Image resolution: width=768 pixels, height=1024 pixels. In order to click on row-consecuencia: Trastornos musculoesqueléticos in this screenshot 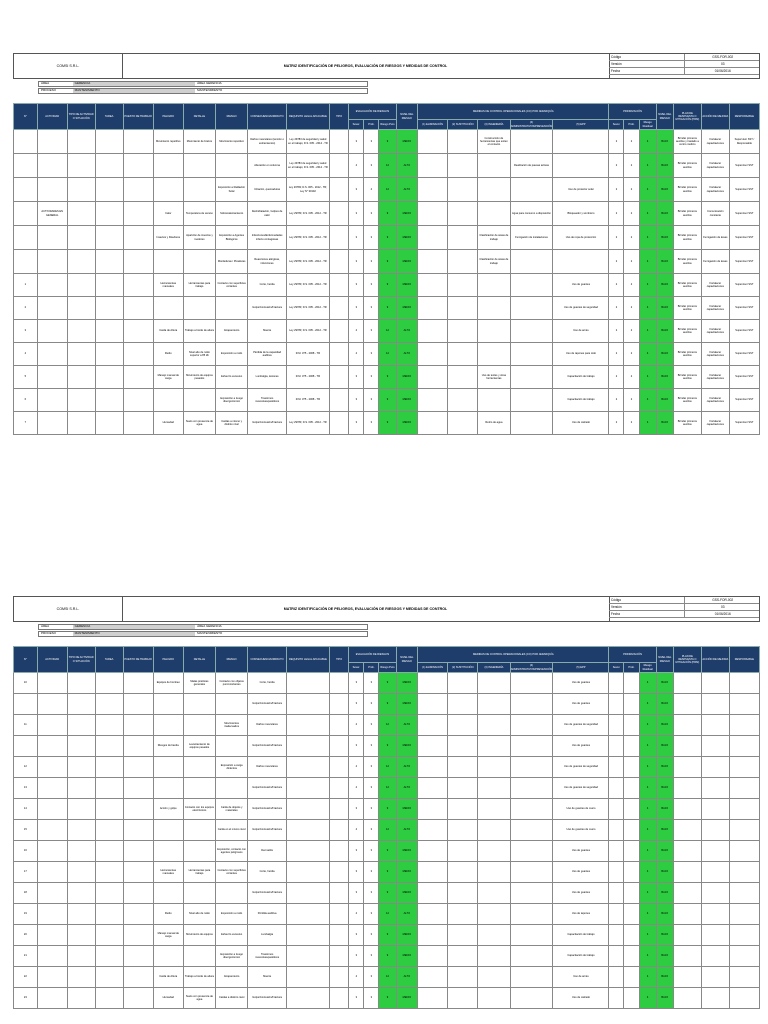, I will do `click(267, 400)`.